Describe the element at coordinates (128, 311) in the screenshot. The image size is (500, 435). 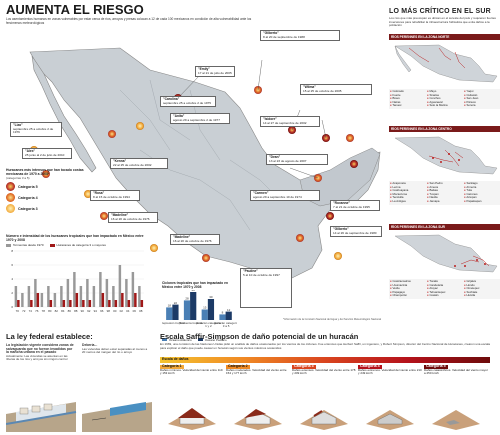
I see `x-tick-label: 04` at that location.